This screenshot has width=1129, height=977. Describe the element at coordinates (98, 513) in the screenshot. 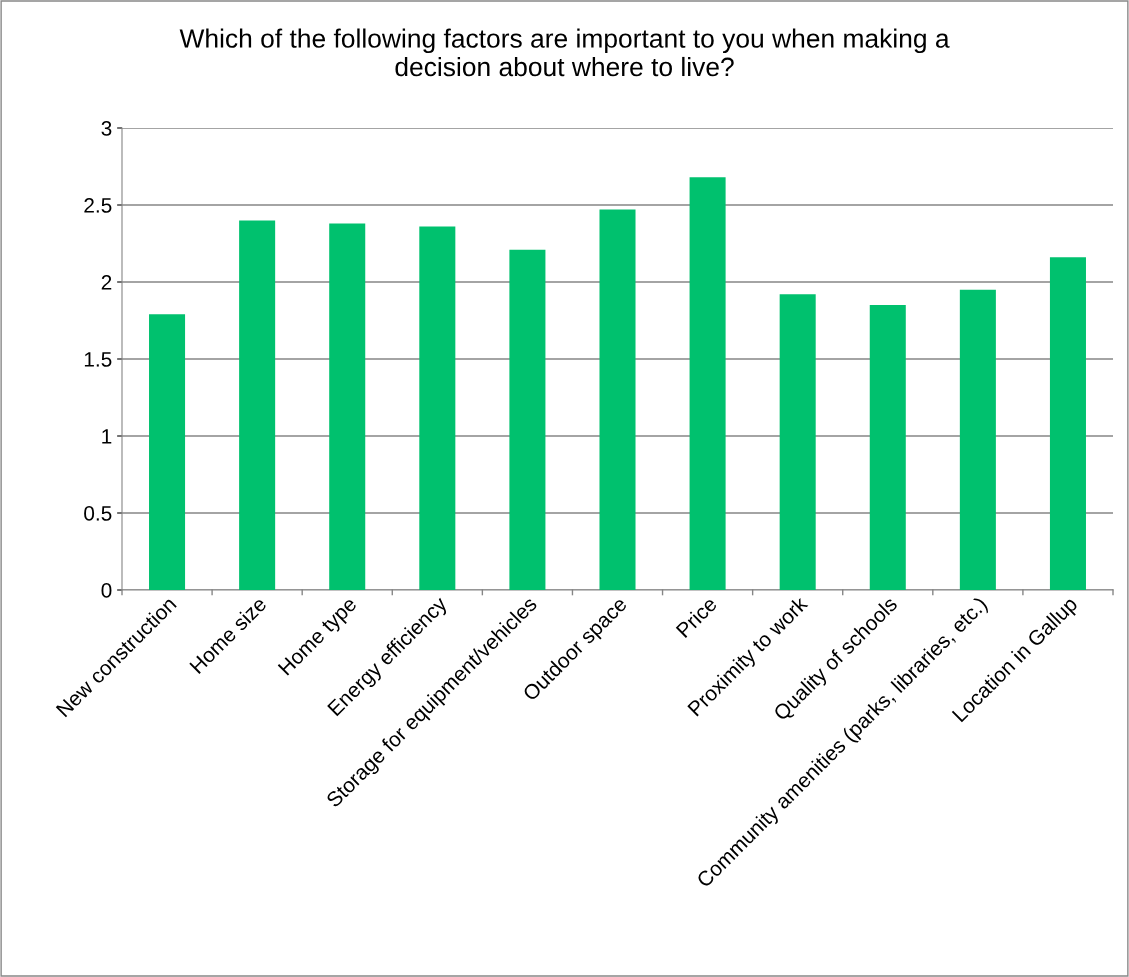

I see `y-tick-label: 0.5` at that location.